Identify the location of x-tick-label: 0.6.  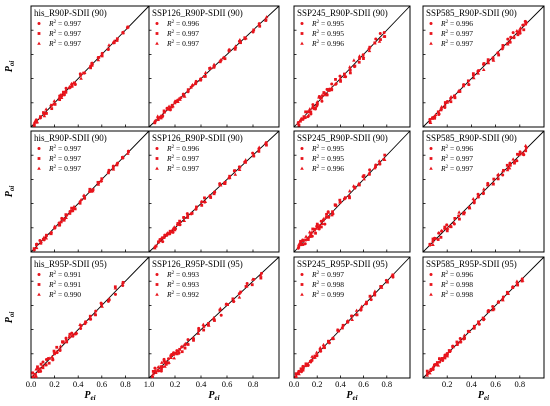
(227, 384).